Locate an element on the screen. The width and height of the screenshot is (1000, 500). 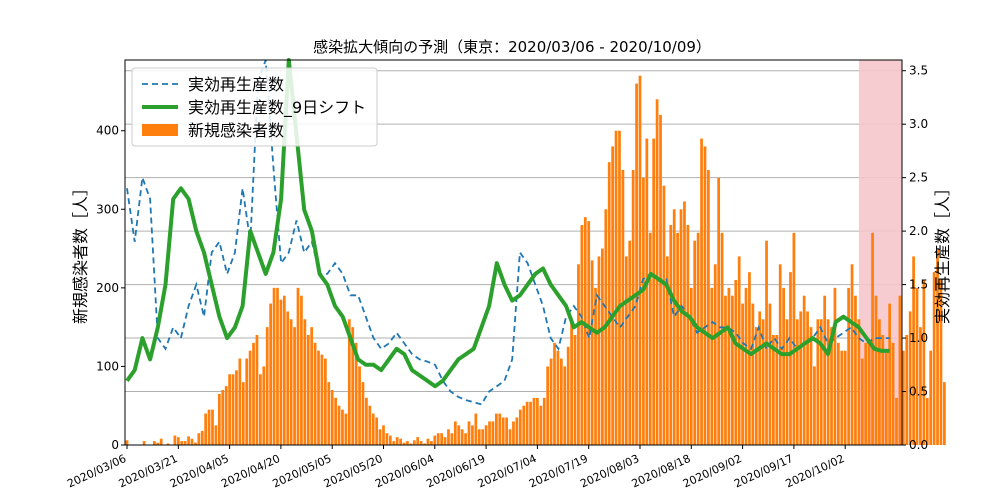
right-tick-label-0: 0.0 is located at coordinates (918, 445).